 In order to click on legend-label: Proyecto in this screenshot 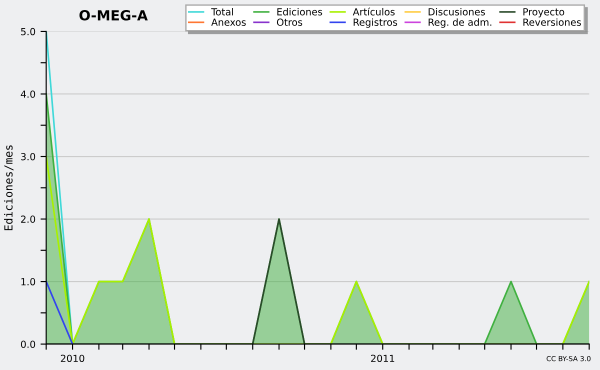, I will do `click(543, 13)`.